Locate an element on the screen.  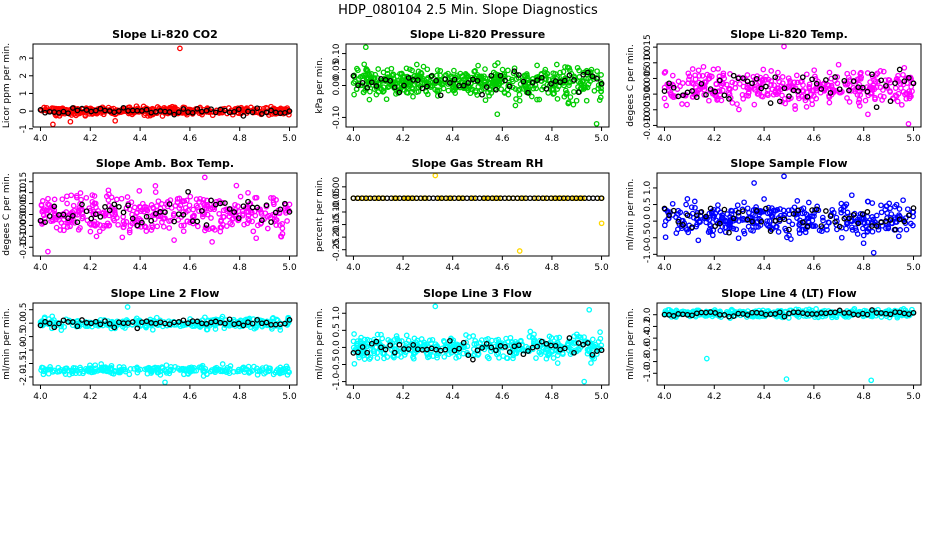
x-tick-label: 4.8 is located at coordinates (240, 397).